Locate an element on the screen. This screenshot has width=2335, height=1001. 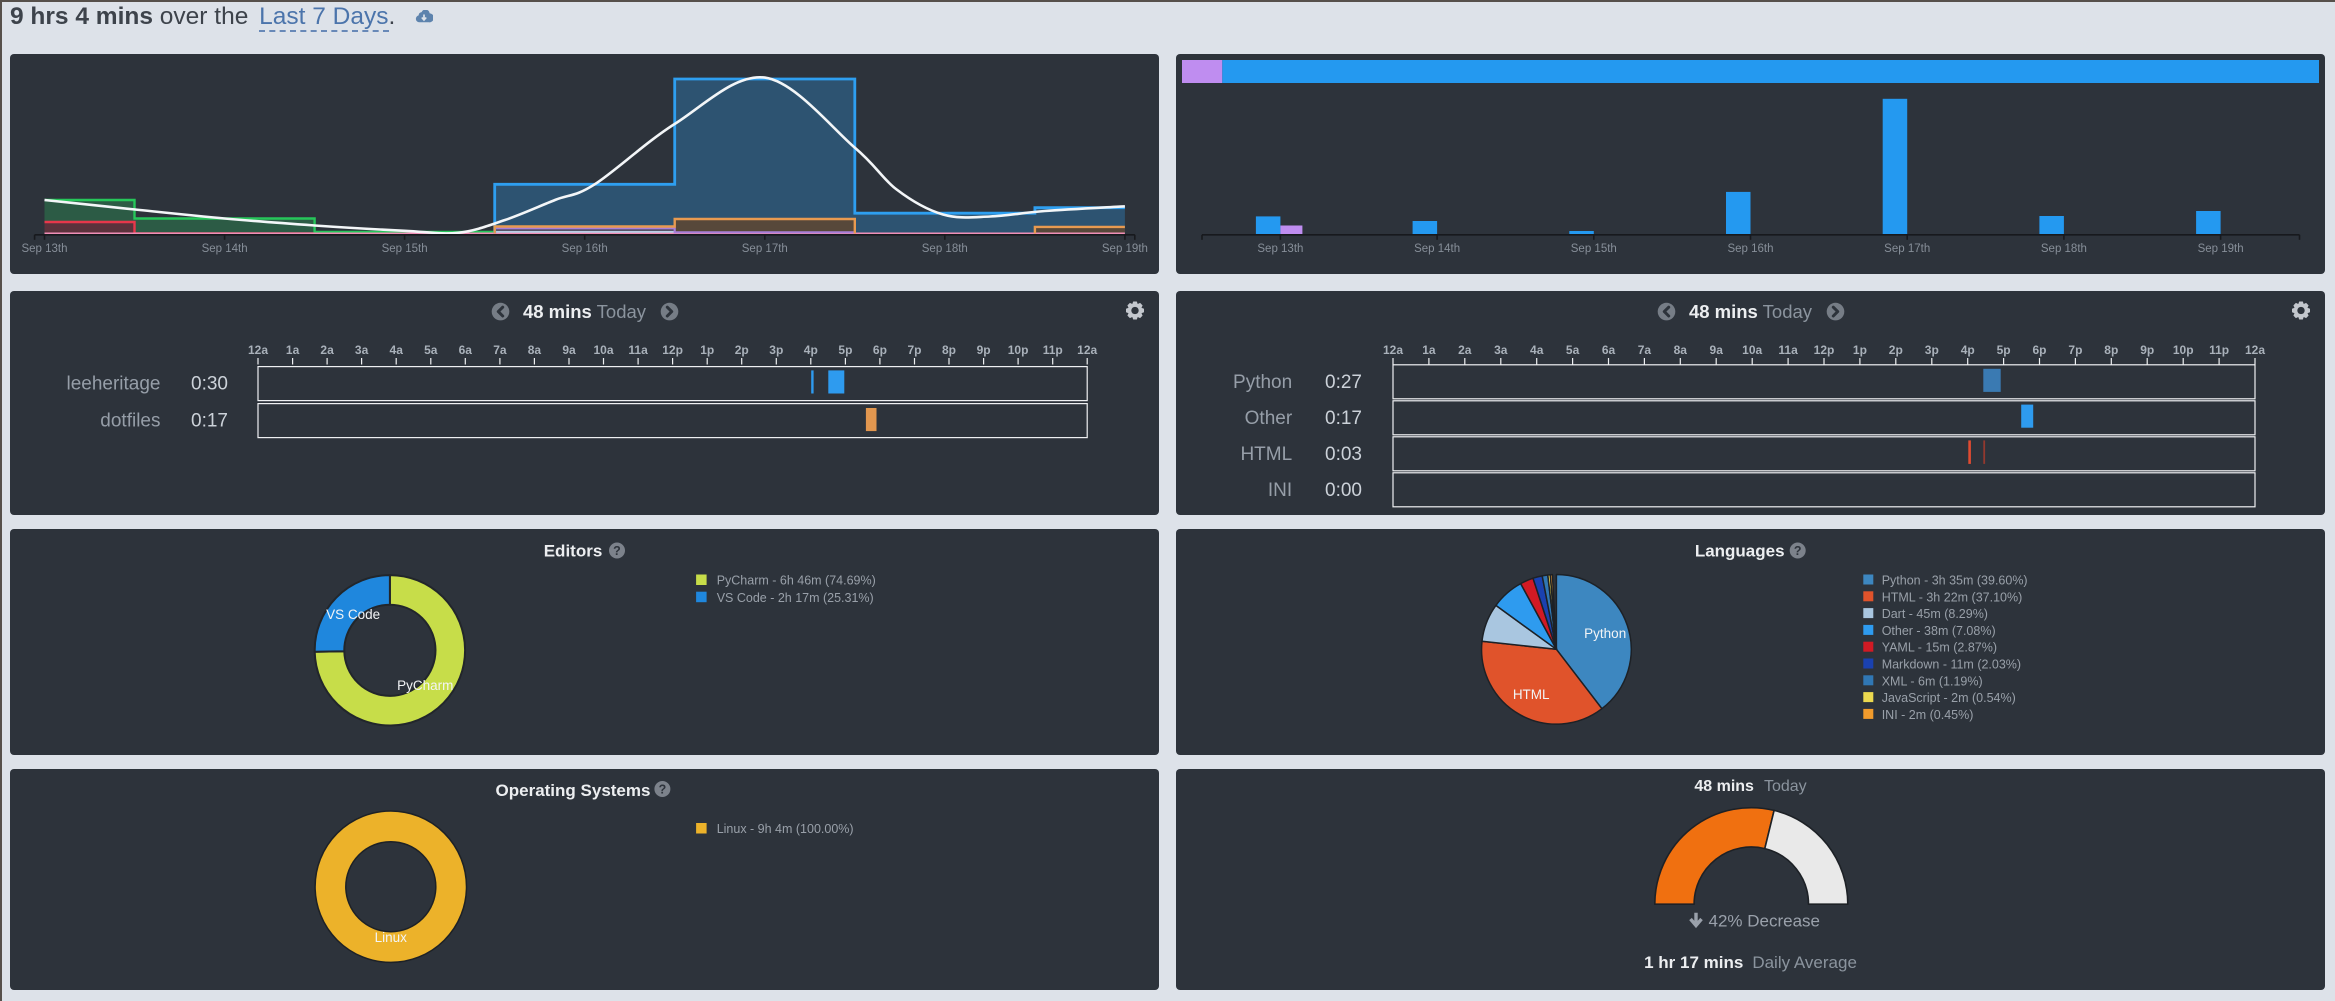
svg-text: JavaScript - 2m (0.54%) is located at coordinates (1949, 698).